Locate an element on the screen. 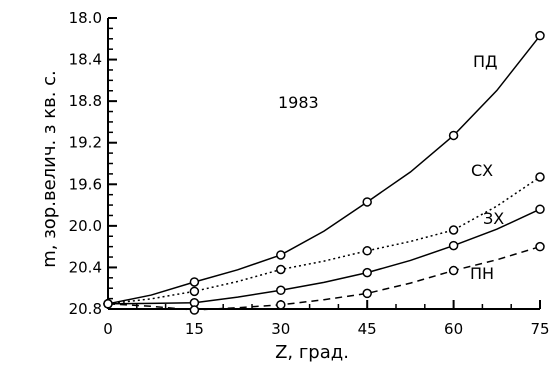 This screenshot has height=365, width=553. x-tick-label: 15 is located at coordinates (194, 329).